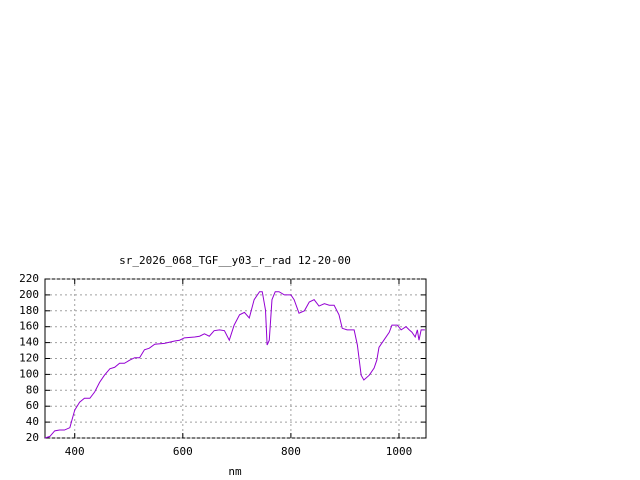  Describe the element at coordinates (399, 451) in the screenshot. I see `x-tick-label: 1000` at that location.